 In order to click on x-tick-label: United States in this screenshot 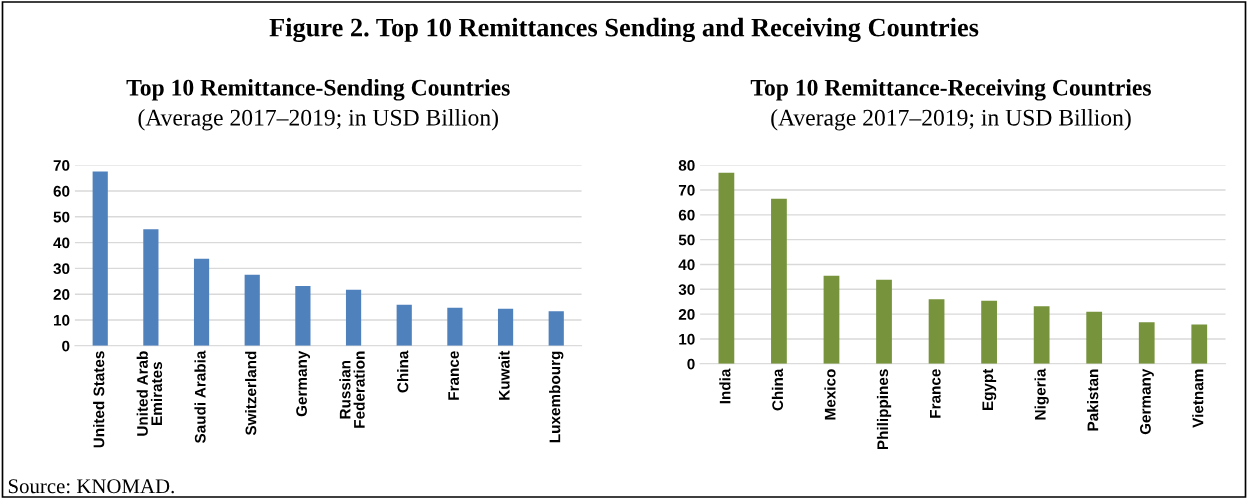, I will do `click(99, 399)`.